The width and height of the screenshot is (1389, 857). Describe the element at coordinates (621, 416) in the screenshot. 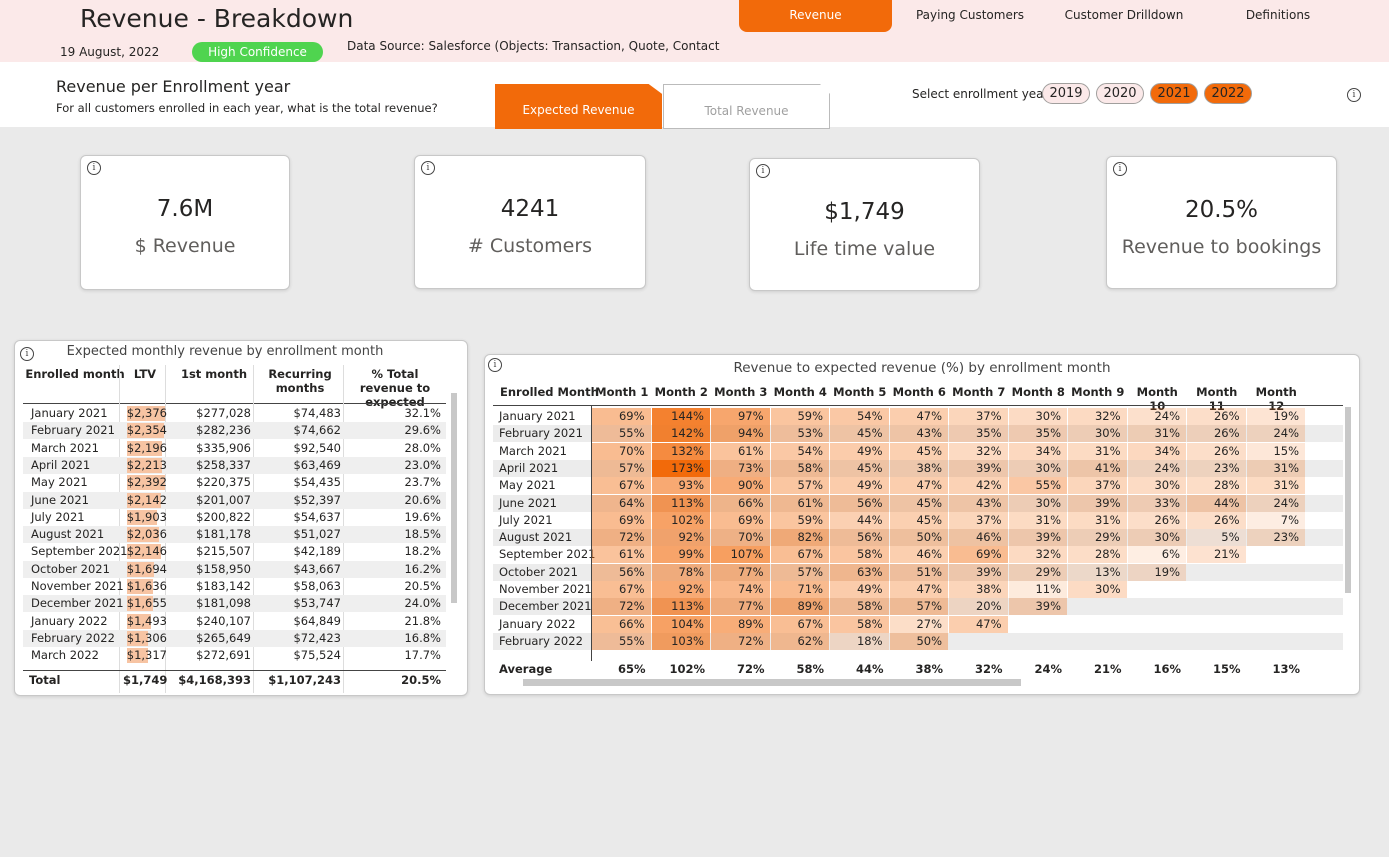

I see `heat-cell: 69%` at that location.